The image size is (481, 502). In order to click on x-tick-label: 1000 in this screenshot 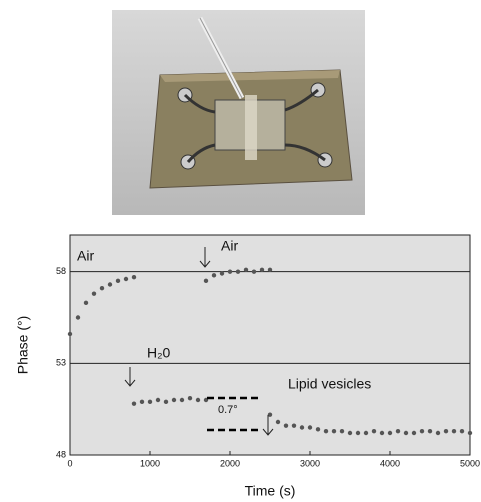, I will do `click(150, 463)`.